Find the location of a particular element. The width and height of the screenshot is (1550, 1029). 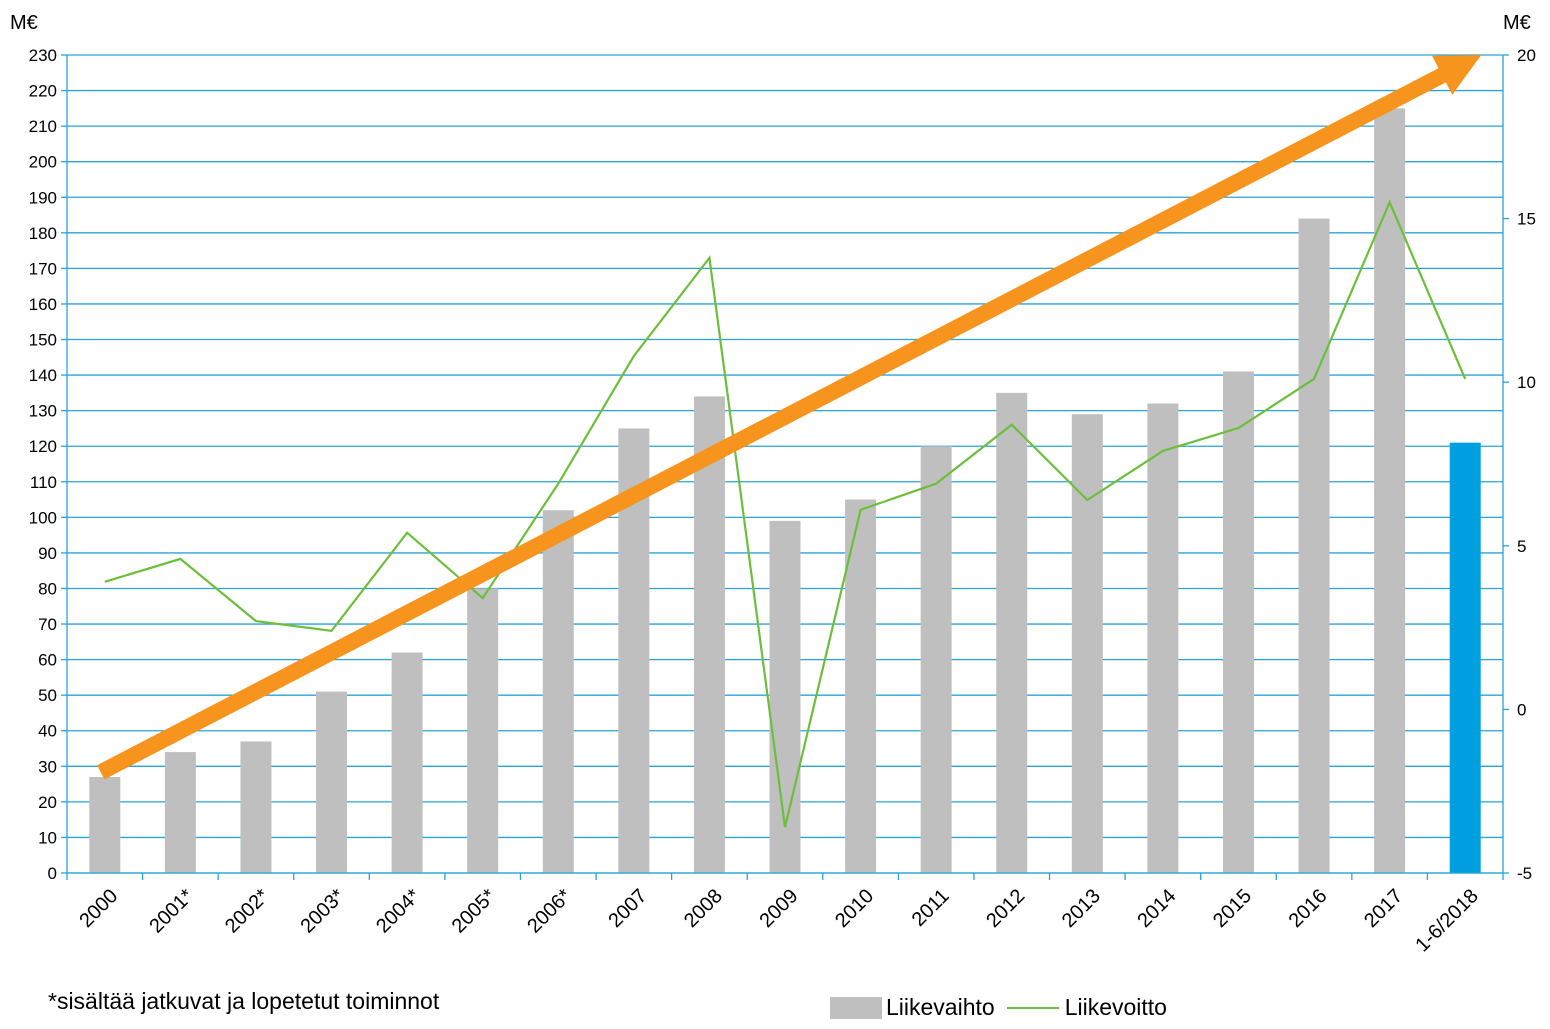

right-tick-label: 5 is located at coordinates (1521, 546).